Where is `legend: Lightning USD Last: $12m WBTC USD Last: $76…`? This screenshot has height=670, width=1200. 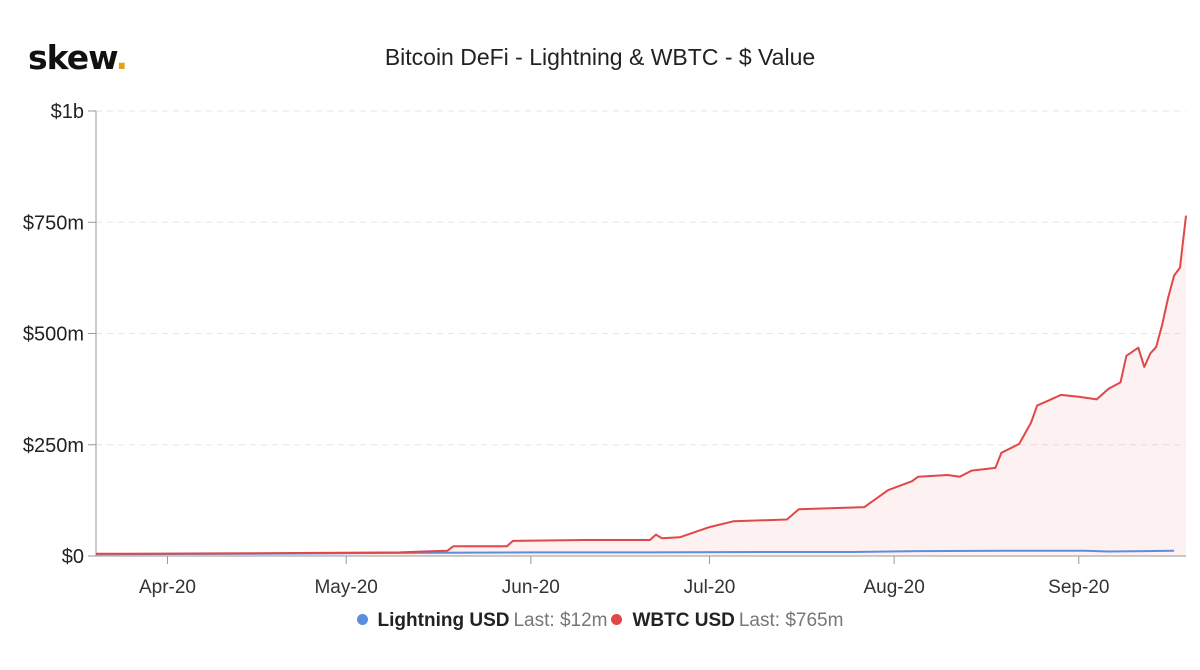
legend: Lightning USD Last: $12m WBTC USD Last: $76… is located at coordinates (600, 621).